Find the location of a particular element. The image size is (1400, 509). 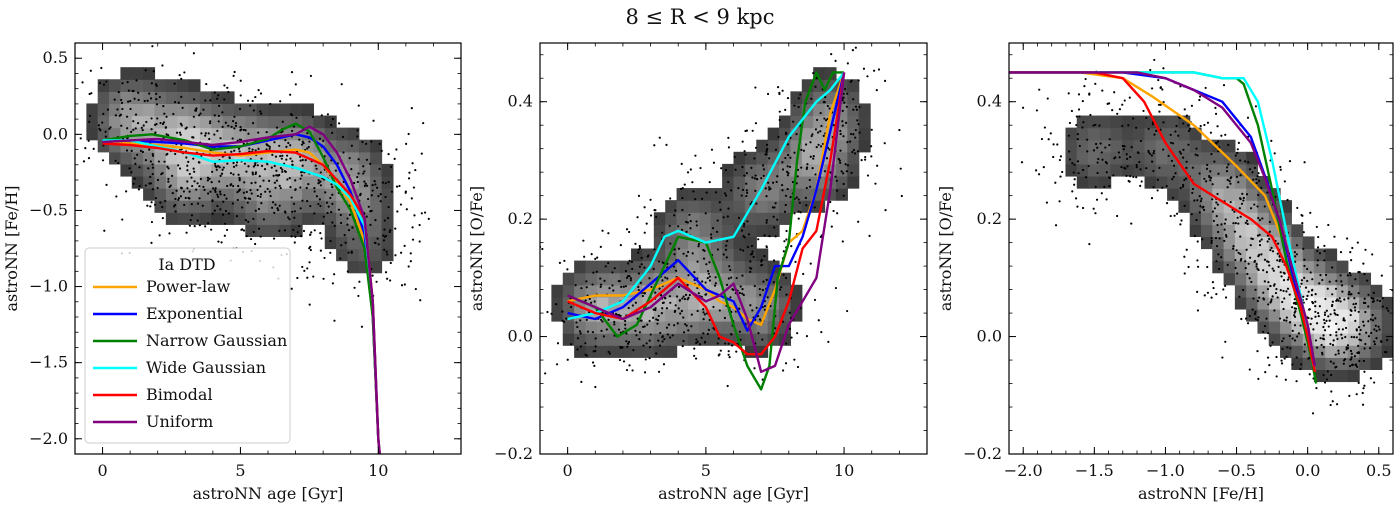

legend-label: Bimodal is located at coordinates (179, 394).